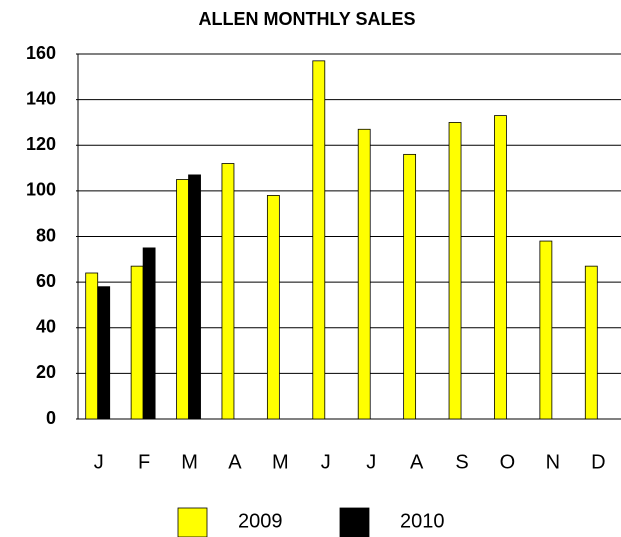  Describe the element at coordinates (41, 98) in the screenshot. I see `y-tick-label: 140` at that location.